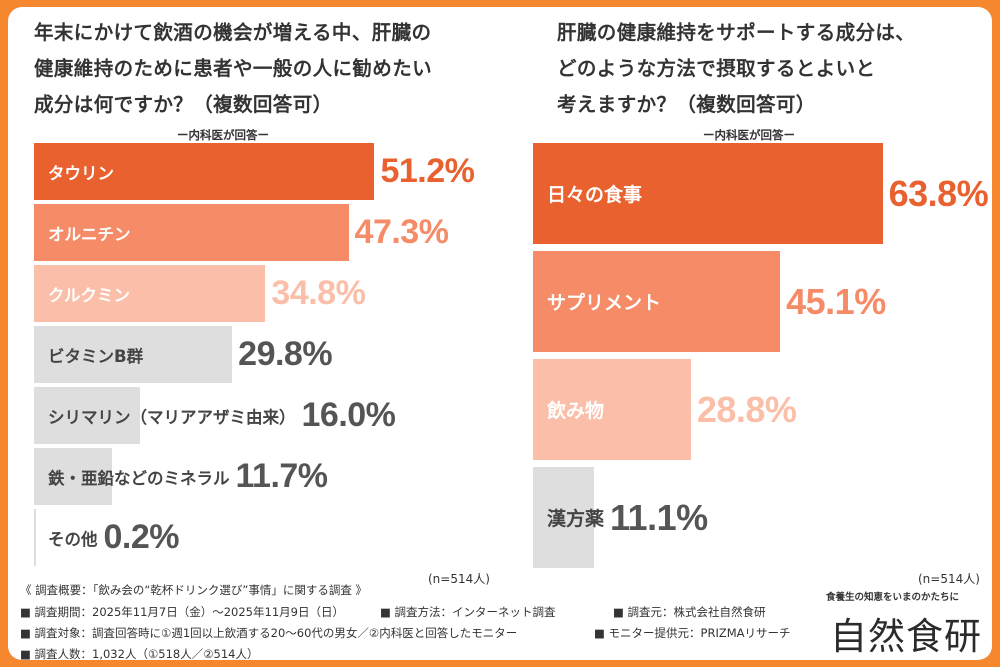  Describe the element at coordinates (233, 32) in the screenshot. I see `left-title-line: 年末にかけて飲酒の機会が増える中、肝臓の` at that location.